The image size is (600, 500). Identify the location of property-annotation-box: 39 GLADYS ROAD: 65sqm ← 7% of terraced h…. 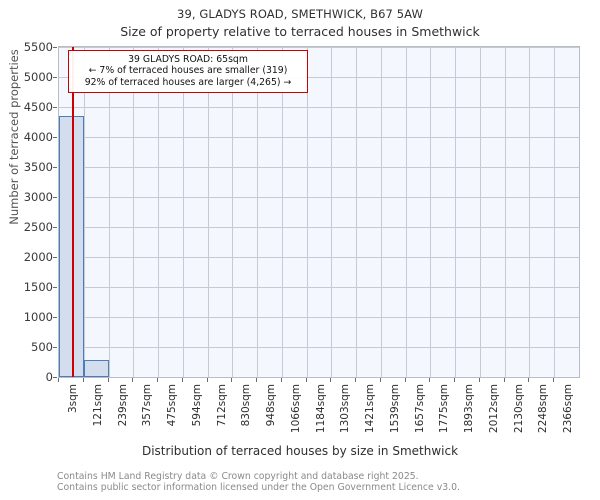
(188, 72).